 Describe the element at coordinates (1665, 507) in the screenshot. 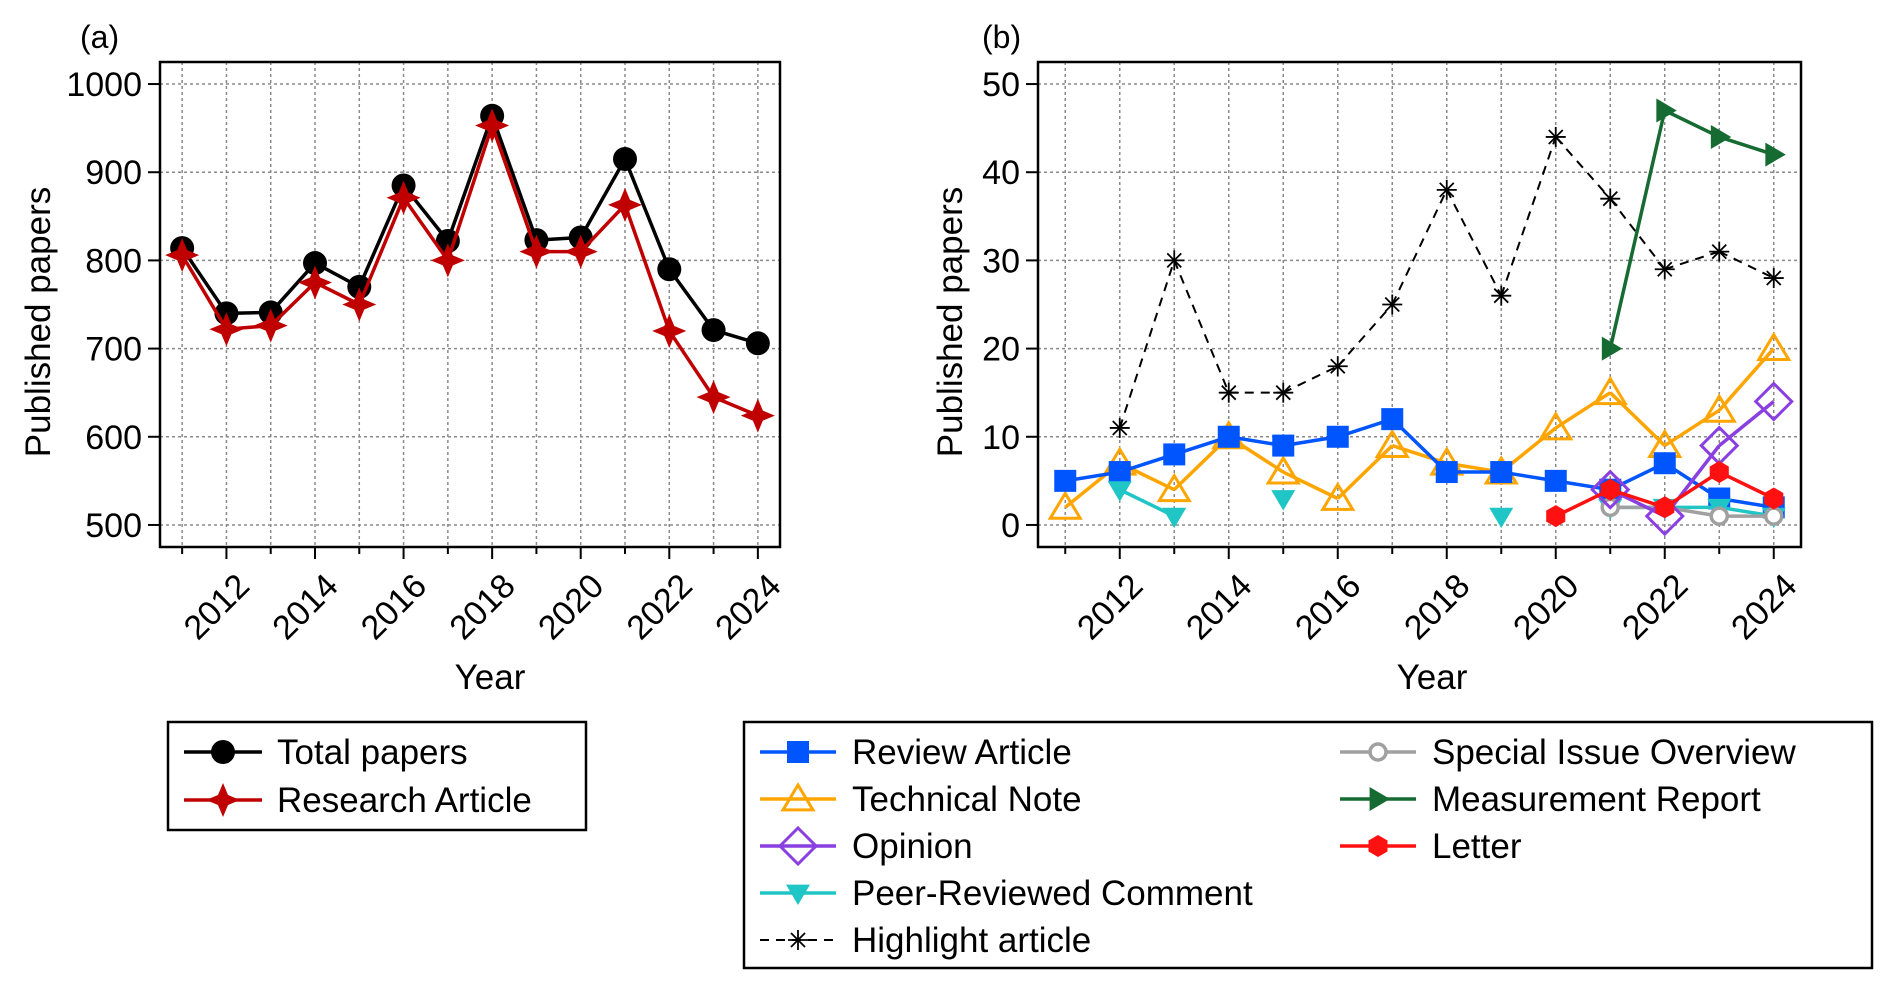

I see `point-letter` at that location.